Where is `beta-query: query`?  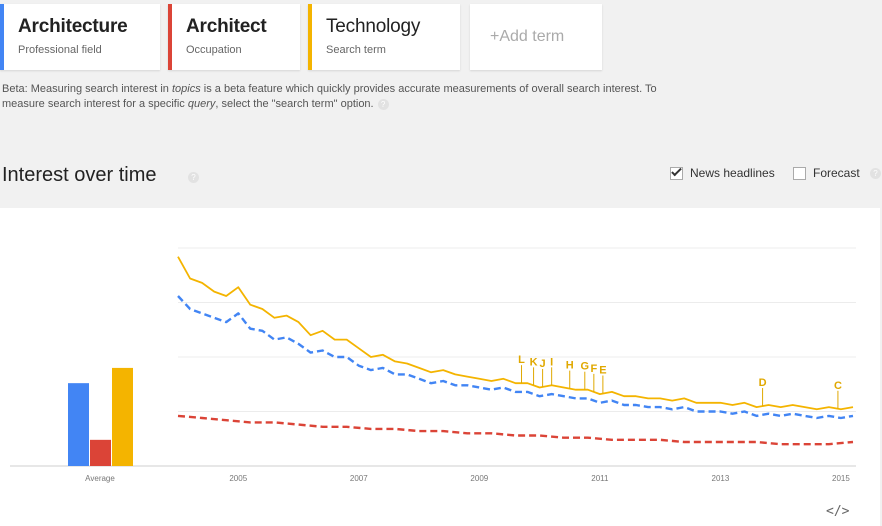
beta-query: query is located at coordinates (201, 104).